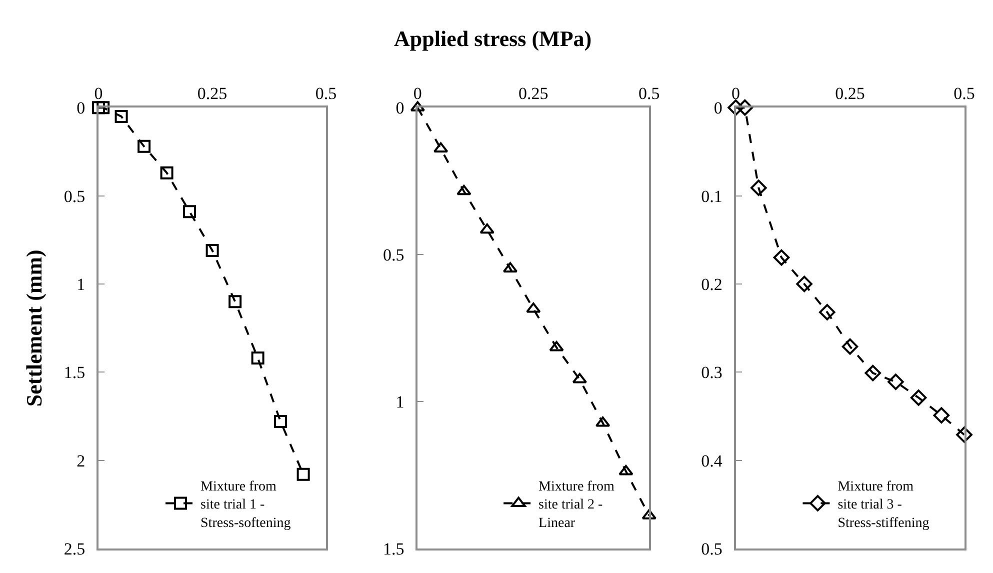  I want to click on y-axis-title: Settlement (mm), so click(33, 328).